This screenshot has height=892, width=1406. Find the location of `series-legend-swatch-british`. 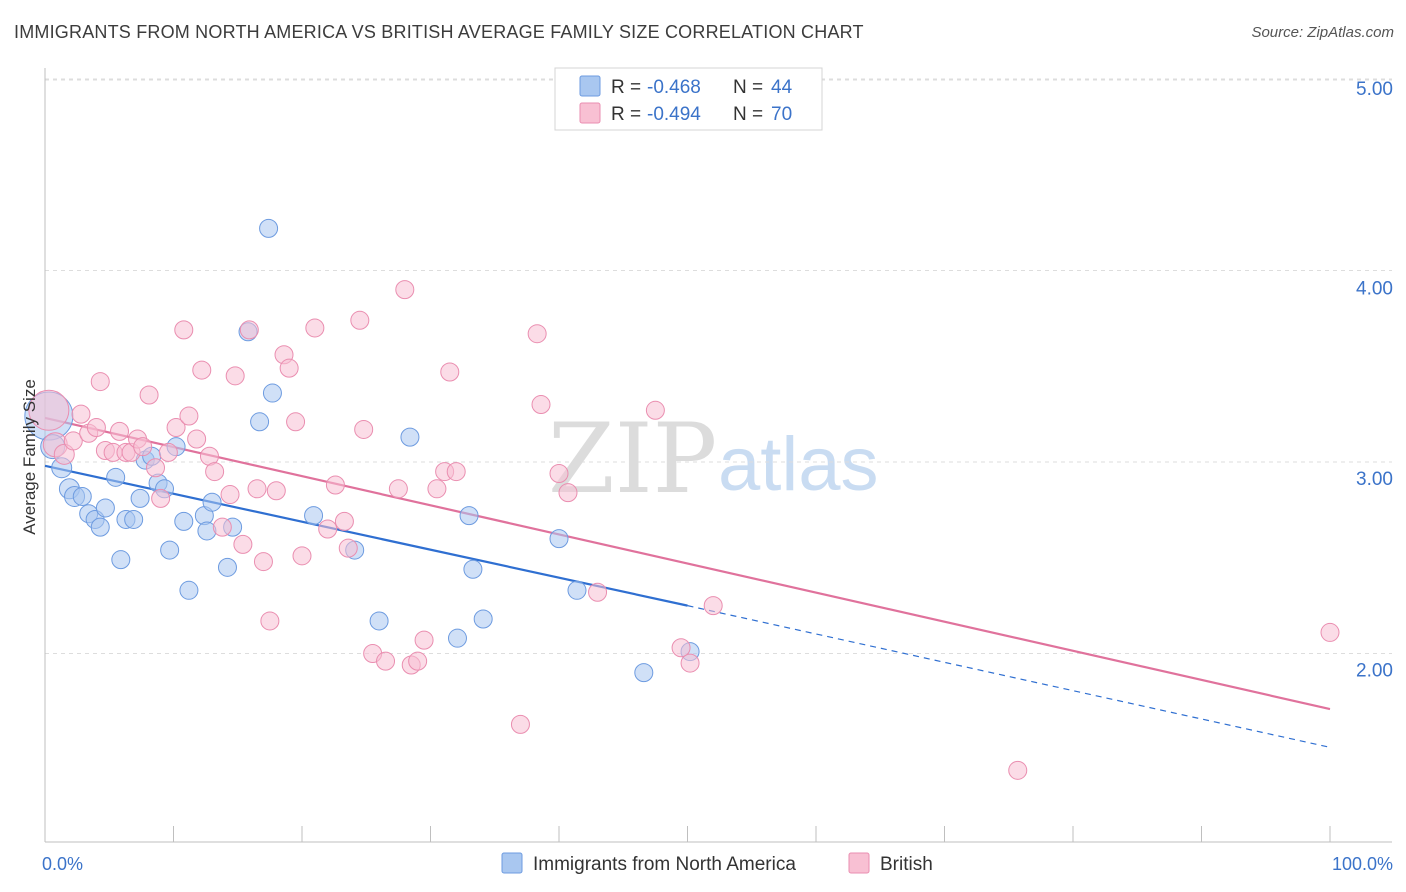

series-legend-swatch-british is located at coordinates (859, 863).